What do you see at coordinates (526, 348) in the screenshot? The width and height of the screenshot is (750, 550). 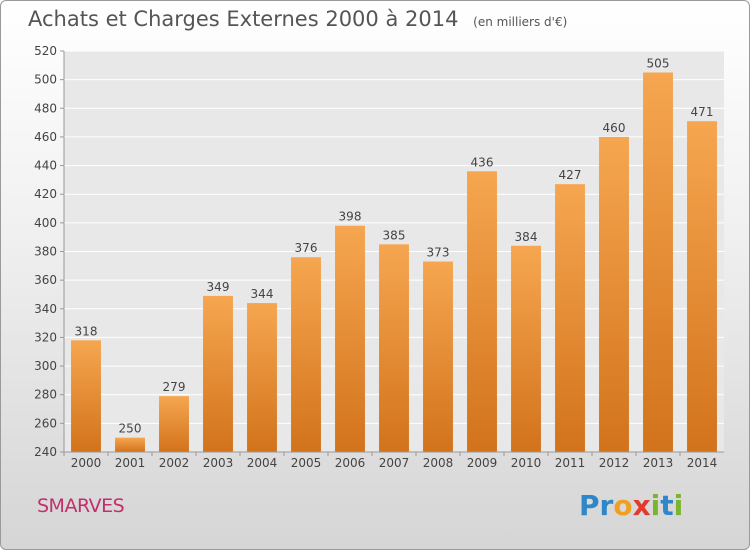 I see `bar-2010` at bounding box center [526, 348].